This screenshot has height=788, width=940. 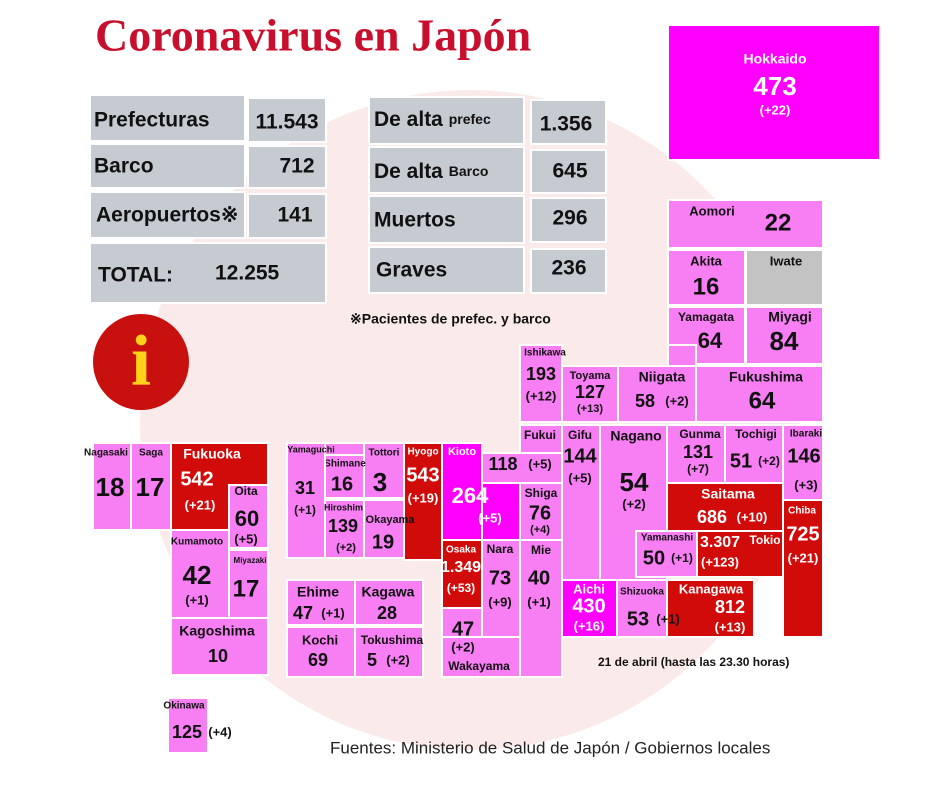 What do you see at coordinates (432, 119) in the screenshot?
I see `stat-label: De alta prefec` at bounding box center [432, 119].